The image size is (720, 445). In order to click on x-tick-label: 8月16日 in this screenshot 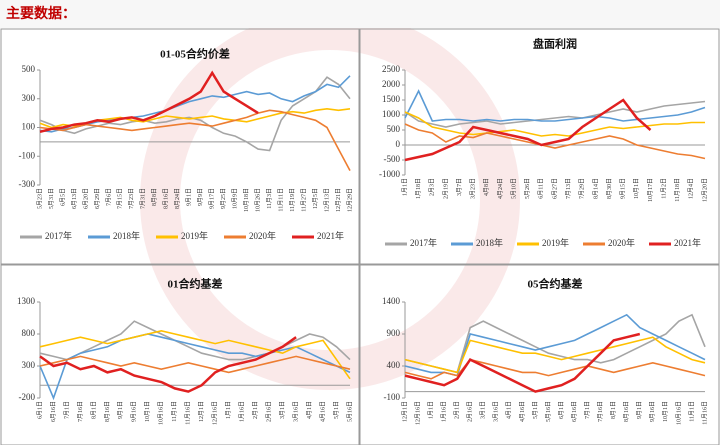, I will do `click(166, 198)`.